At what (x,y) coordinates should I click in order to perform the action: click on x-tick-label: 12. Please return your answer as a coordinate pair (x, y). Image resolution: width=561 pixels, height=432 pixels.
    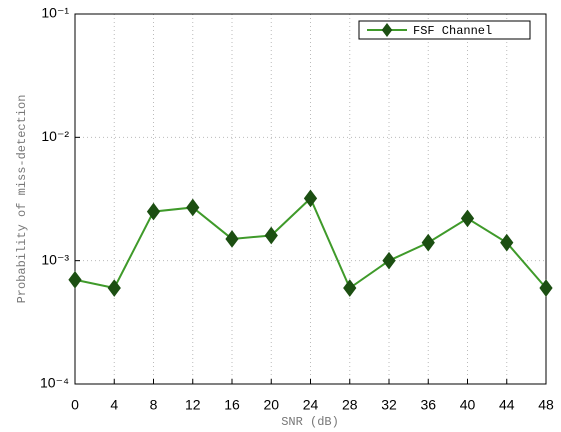
    Looking at the image, I should click on (193, 405).